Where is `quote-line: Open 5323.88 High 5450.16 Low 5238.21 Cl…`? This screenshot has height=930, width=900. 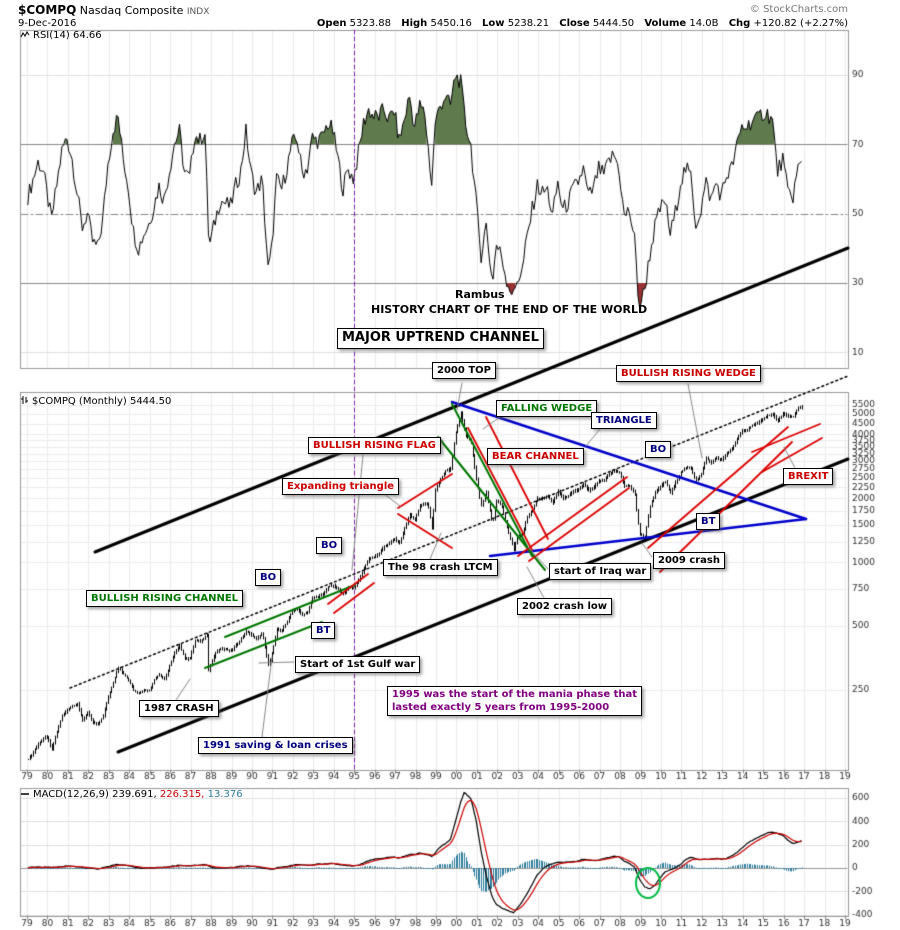 quote-line: Open 5323.88 High 5450.16 Low 5238.21 Cl… is located at coordinates (579, 23).